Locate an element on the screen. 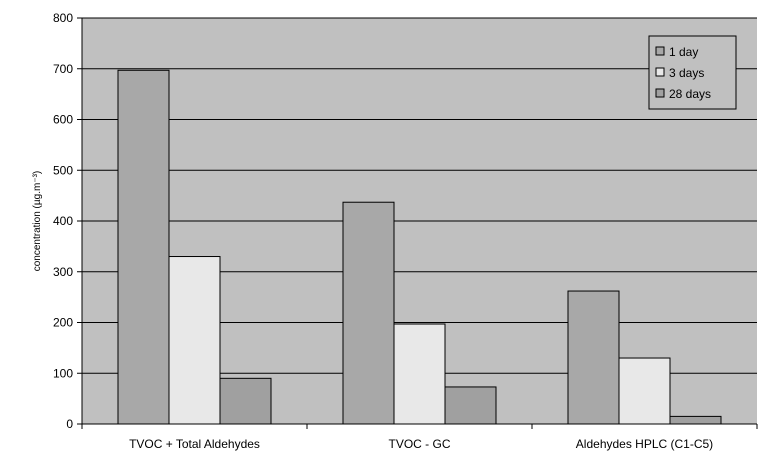 Image resolution: width=763 pixels, height=459 pixels. y-tick-label: 500 is located at coordinates (63, 170).